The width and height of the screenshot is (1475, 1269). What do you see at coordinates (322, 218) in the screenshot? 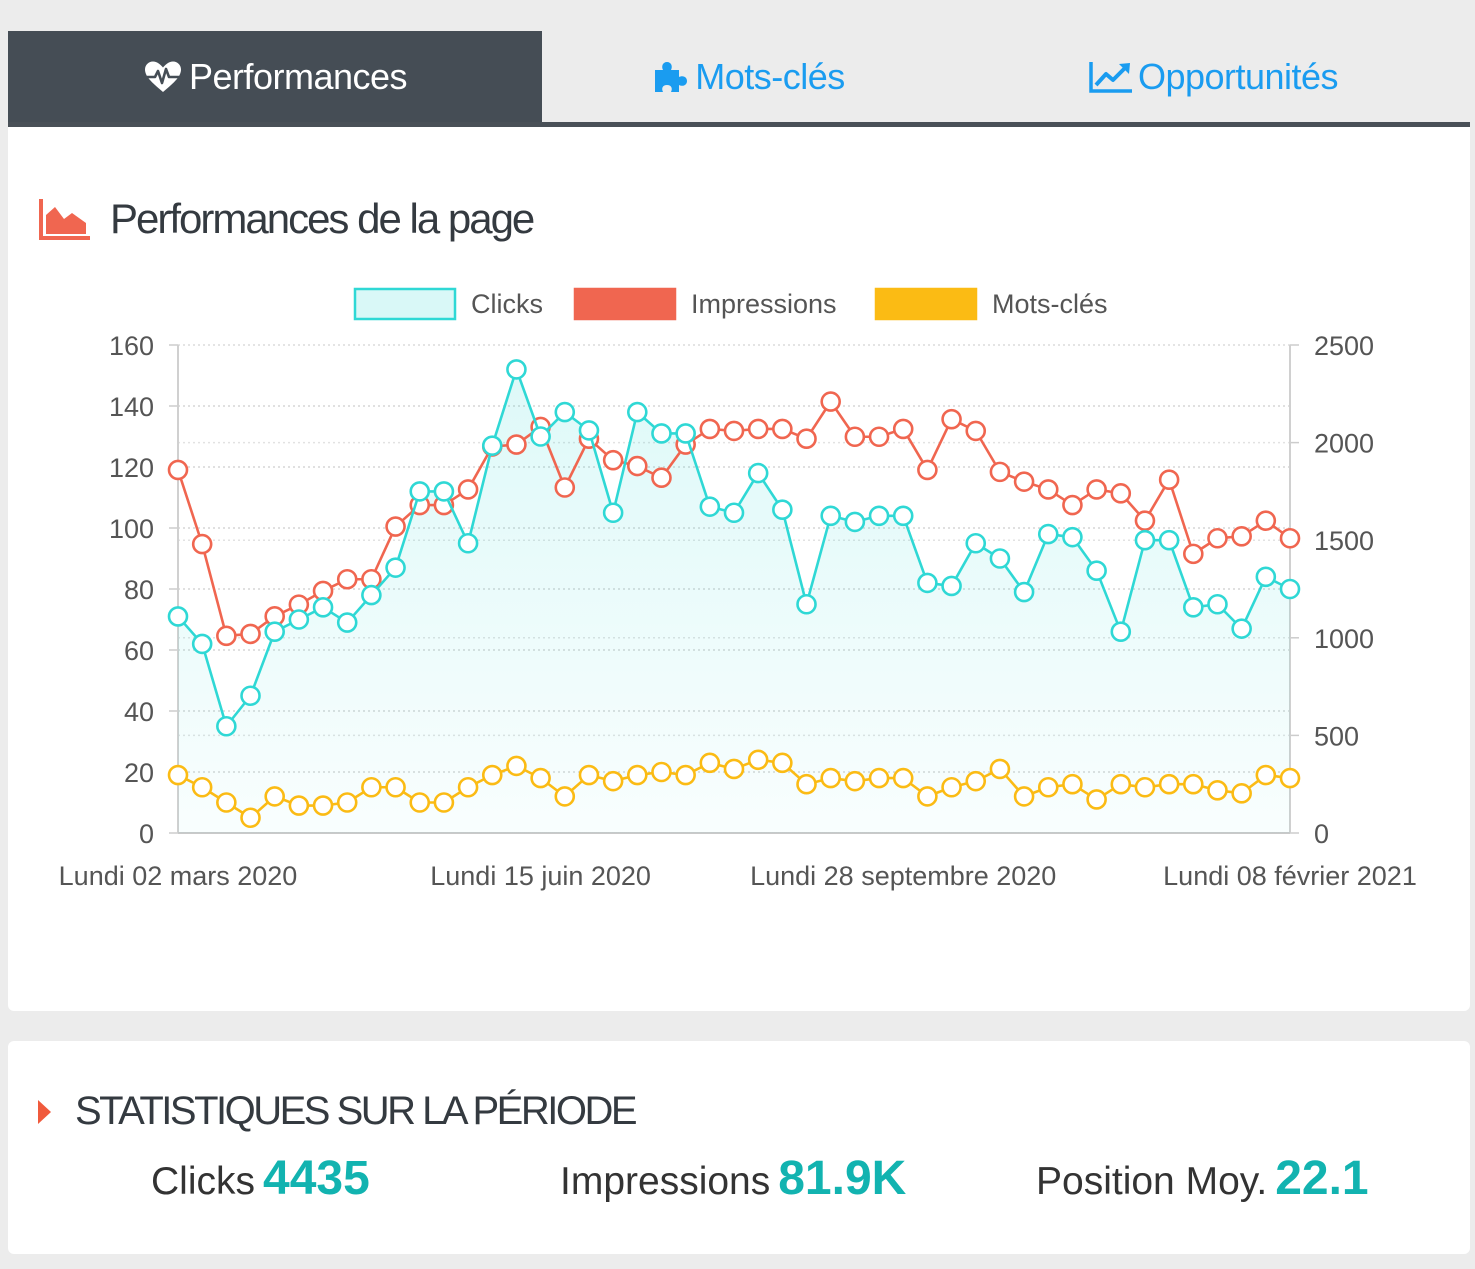
I see `chart-section-title: Performances de la page` at bounding box center [322, 218].